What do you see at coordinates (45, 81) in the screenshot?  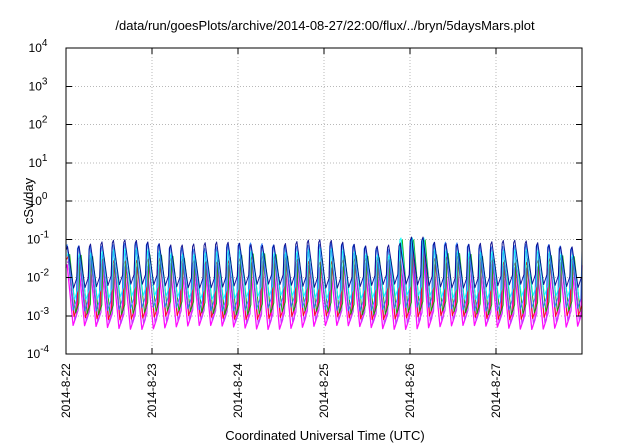 I see `y-tick-exponent: 3` at bounding box center [45, 81].